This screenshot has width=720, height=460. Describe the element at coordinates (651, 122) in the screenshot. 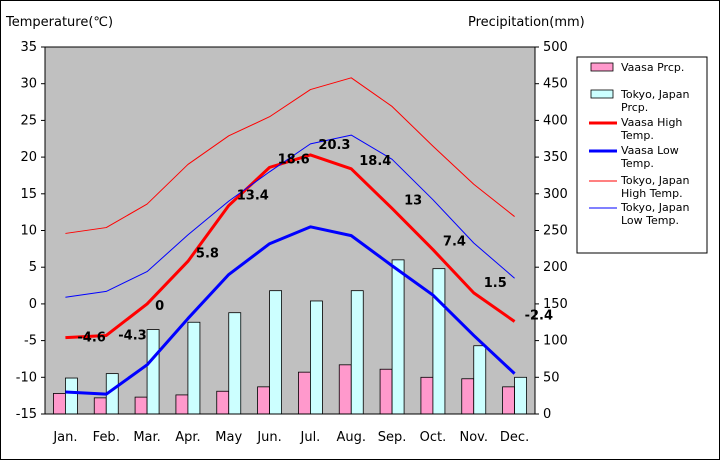

I see `legend-label-2-0: Vaasa High` at that location.